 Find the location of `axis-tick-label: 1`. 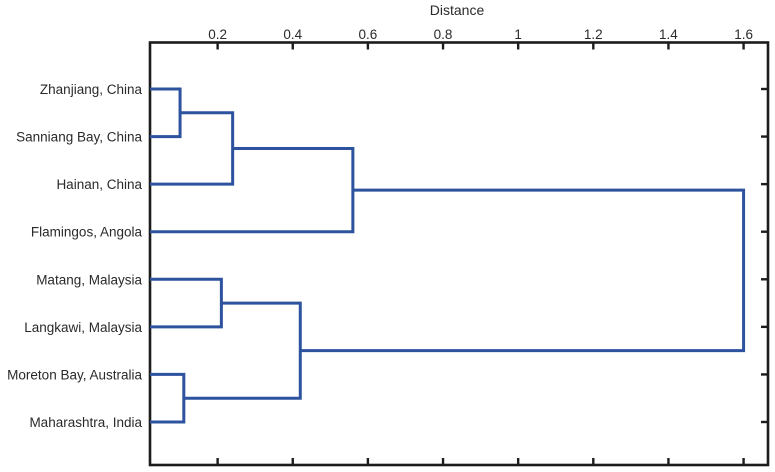

axis-tick-label: 1 is located at coordinates (518, 34).